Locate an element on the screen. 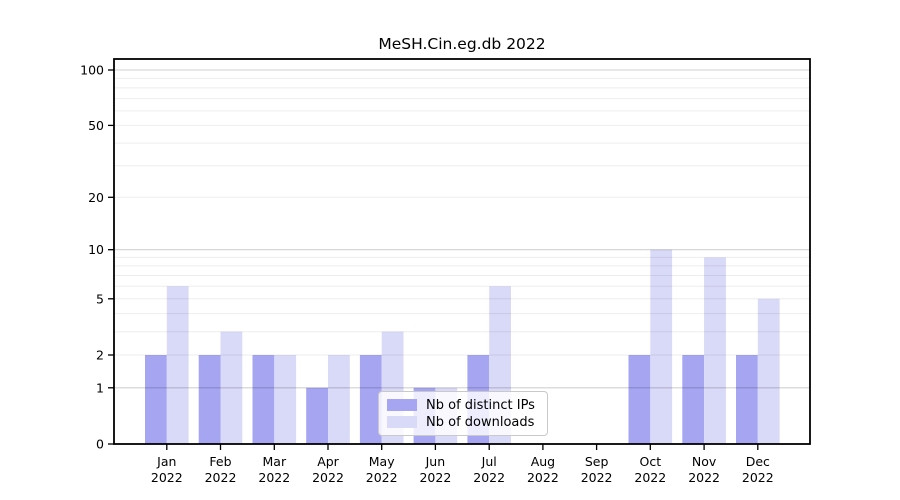 The image size is (900, 500). legend-label-distinct-ips: Nb of distinct IPs is located at coordinates (480, 405).